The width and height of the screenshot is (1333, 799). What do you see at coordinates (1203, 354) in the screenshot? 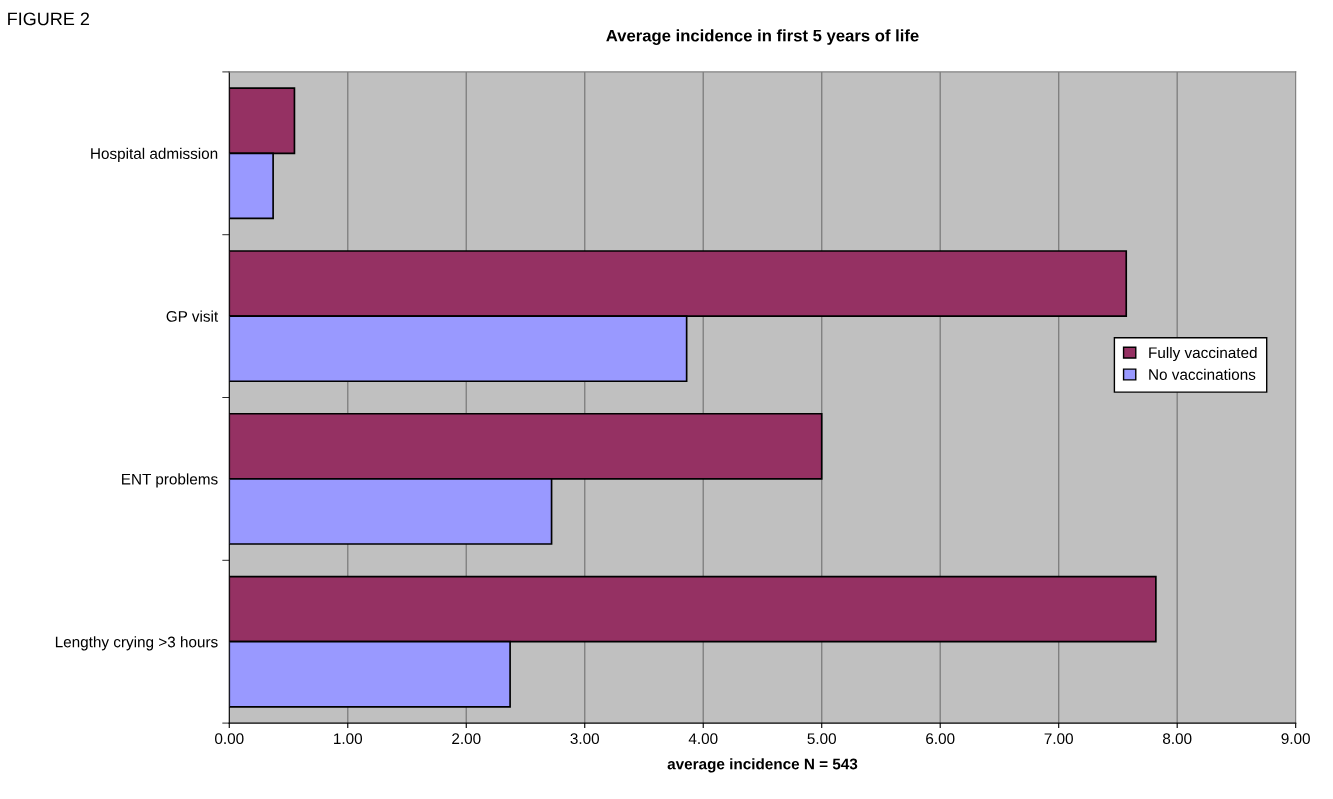
I see `legend-label: Fully vaccinated` at bounding box center [1203, 354].